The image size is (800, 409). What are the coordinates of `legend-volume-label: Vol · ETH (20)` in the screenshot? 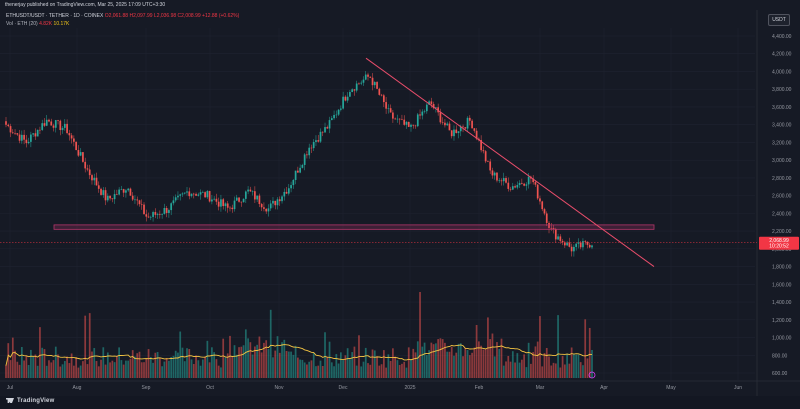 It's located at (22, 24).